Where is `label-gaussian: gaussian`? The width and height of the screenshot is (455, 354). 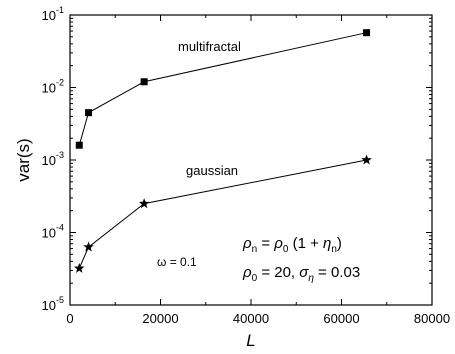 label-gaussian: gaussian is located at coordinates (212, 170).